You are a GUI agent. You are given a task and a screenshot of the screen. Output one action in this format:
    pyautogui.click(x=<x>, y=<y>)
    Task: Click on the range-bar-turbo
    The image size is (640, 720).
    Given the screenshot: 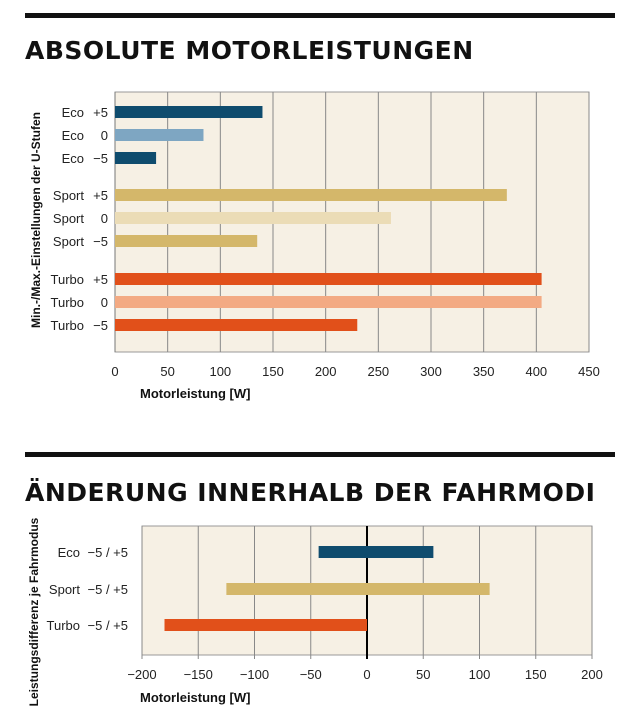 What is the action you would take?
    pyautogui.click(x=265, y=625)
    